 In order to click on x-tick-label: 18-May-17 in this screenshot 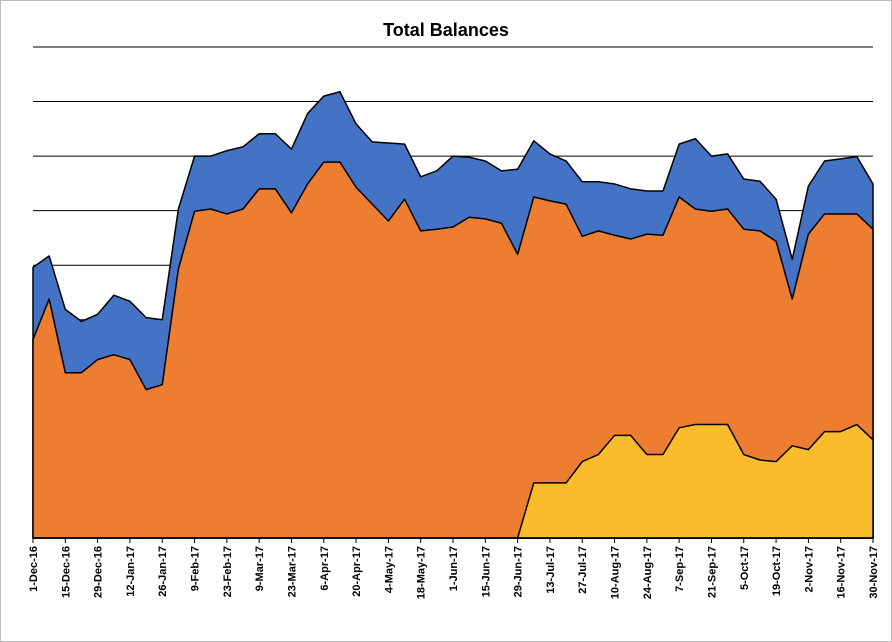, I will do `click(422, 572)`.